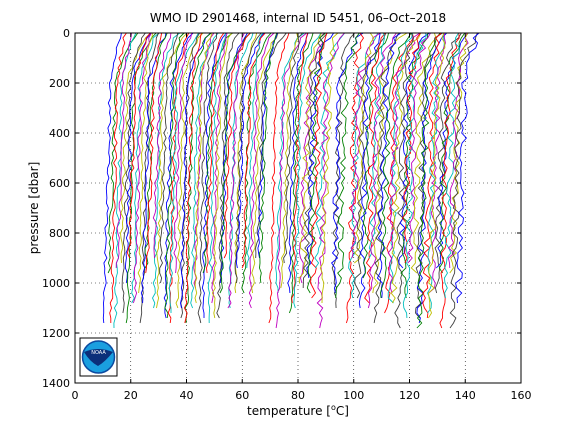  I want to click on x-axis-label-pre: temperature [, so click(289, 411).